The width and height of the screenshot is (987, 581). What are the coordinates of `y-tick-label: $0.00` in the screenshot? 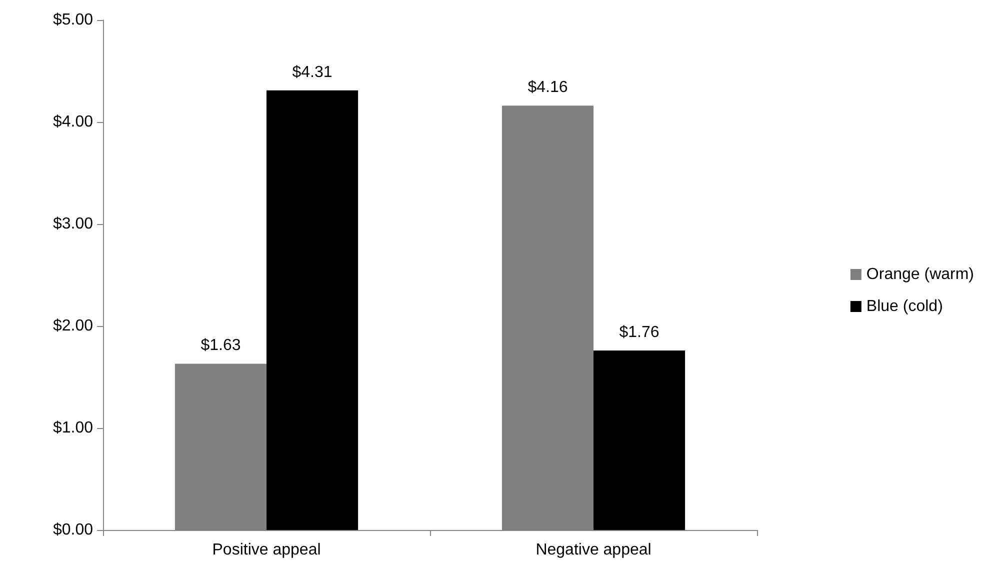 It's located at (73, 530).